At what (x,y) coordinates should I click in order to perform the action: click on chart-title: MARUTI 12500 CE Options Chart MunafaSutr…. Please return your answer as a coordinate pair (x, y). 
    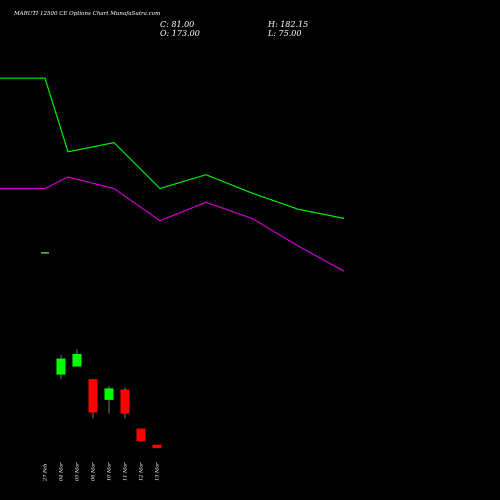
    Looking at the image, I should click on (86, 14).